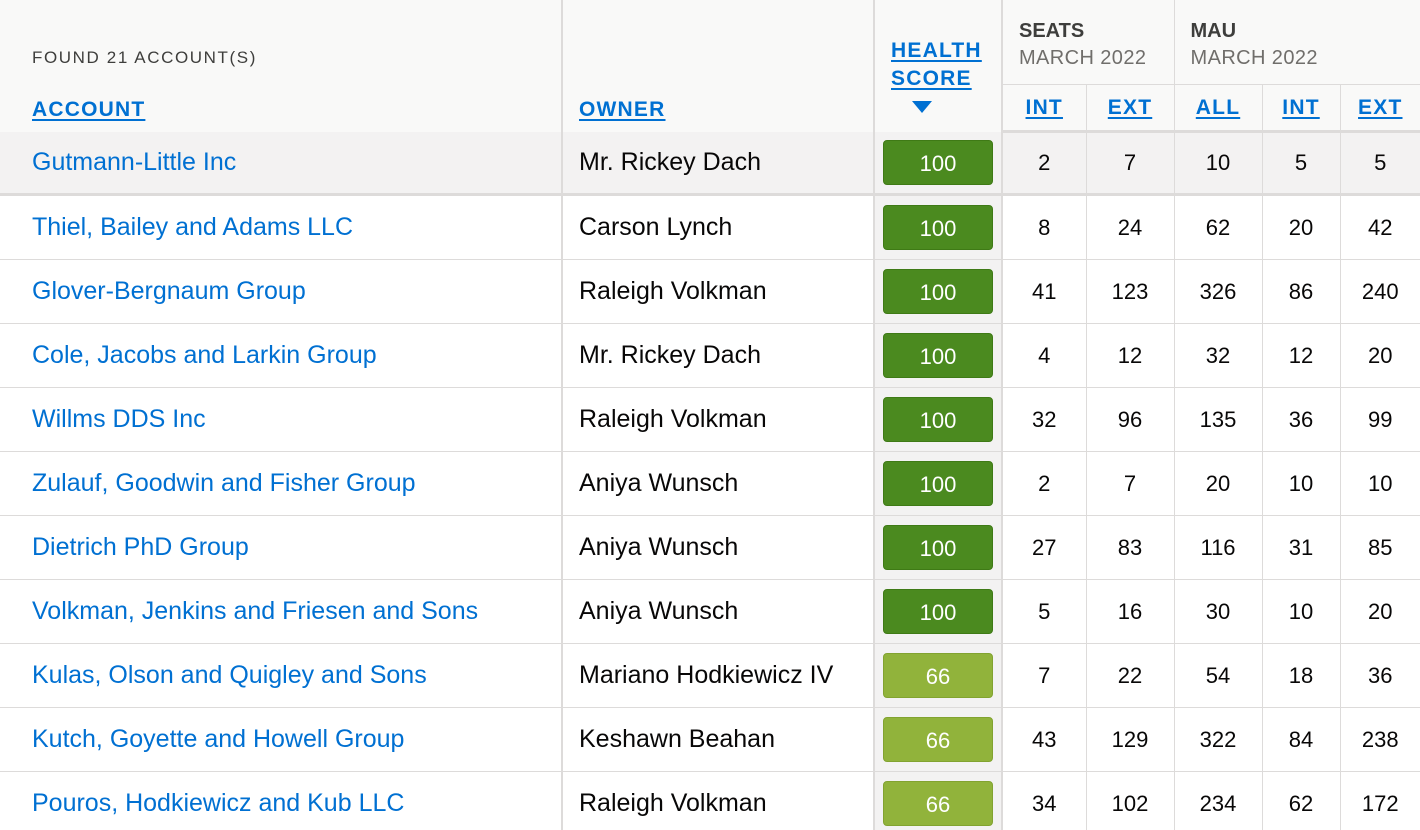 The image size is (1420, 830). I want to click on account-link: Kutch, Goyette and Howell Group, so click(281, 739).